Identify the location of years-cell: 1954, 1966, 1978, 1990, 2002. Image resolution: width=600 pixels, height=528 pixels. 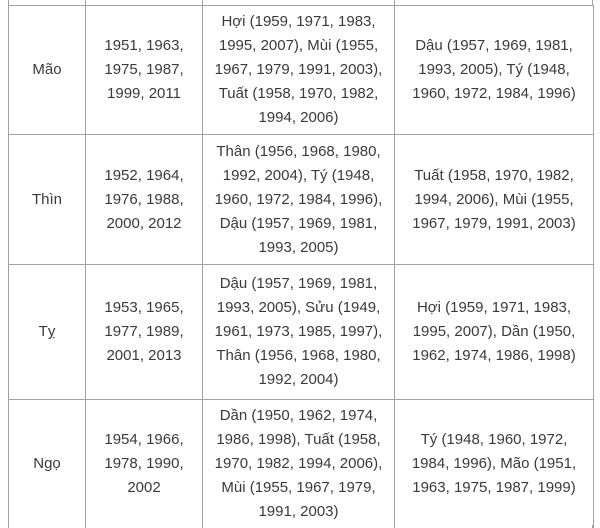
(144, 463).